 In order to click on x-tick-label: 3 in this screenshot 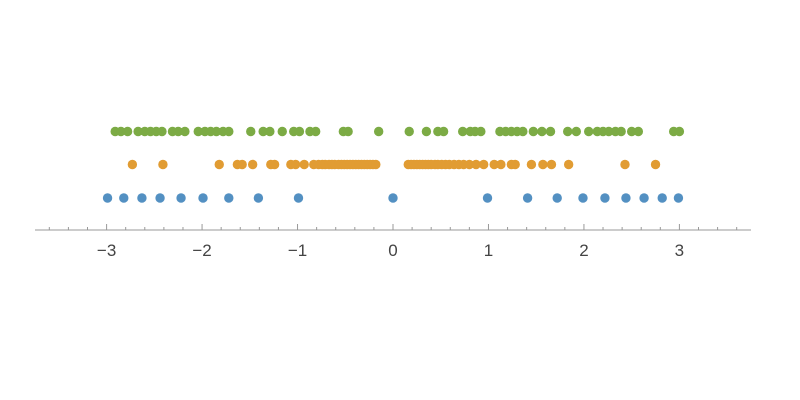, I will do `click(679, 250)`.